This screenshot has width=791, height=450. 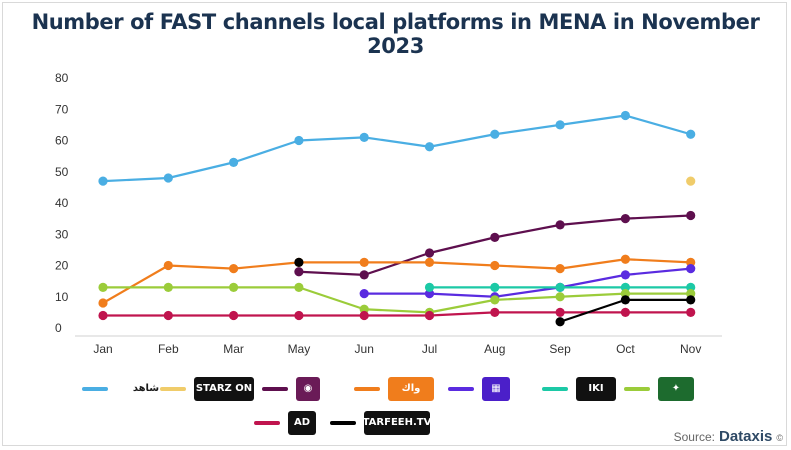 I want to click on y-tick-label: 30, so click(x=62, y=234).